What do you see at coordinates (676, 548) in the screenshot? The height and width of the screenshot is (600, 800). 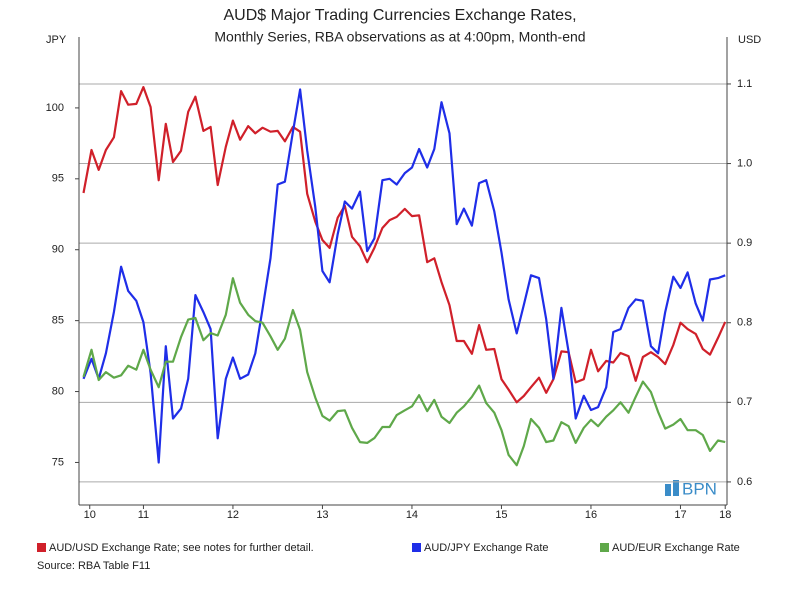 I see `legend-label: AUD/EUR Exchange Rate` at bounding box center [676, 548].